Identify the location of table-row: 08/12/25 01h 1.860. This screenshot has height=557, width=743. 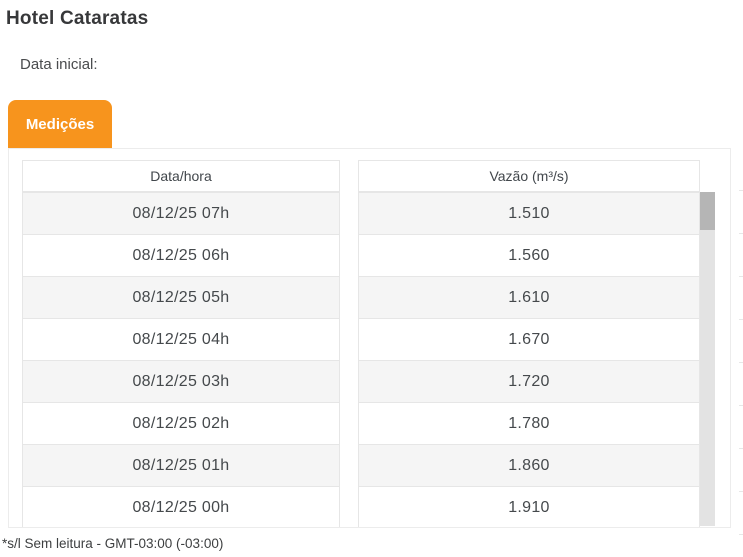
(361, 465).